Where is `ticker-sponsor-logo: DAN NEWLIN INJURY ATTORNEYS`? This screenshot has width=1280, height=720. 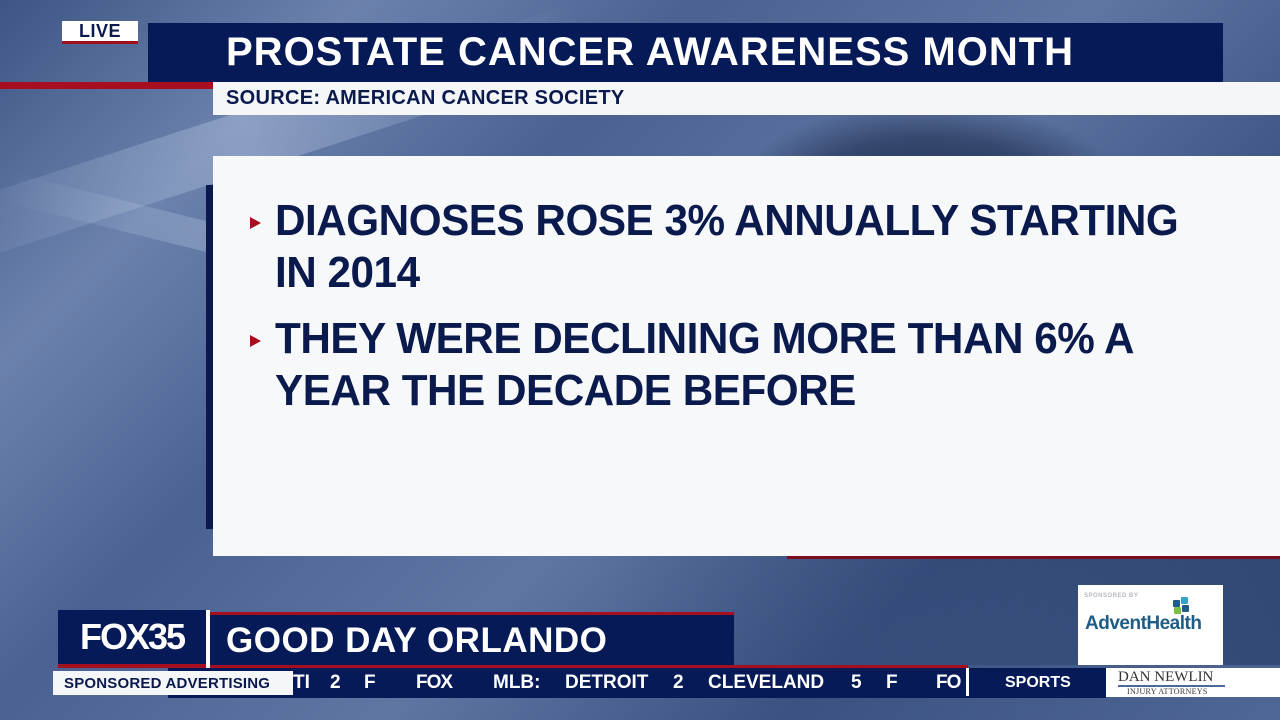
ticker-sponsor-logo: DAN NEWLIN INJURY ATTORNEYS is located at coordinates (1193, 682).